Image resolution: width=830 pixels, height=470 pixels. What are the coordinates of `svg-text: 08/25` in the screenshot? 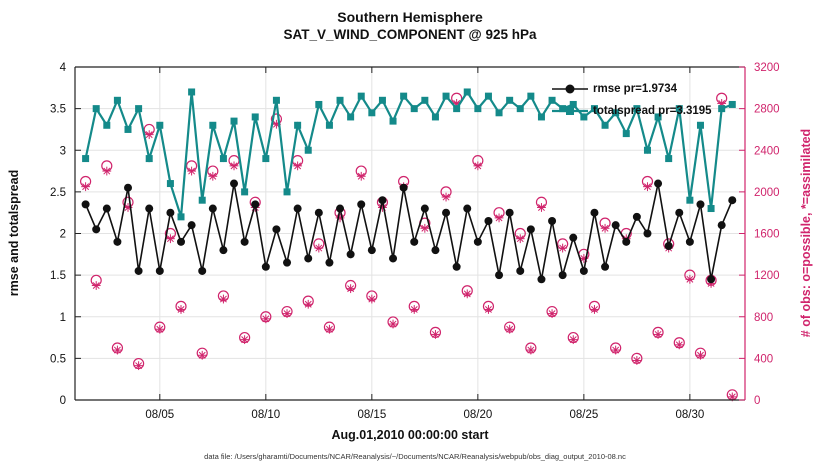 It's located at (583, 415).